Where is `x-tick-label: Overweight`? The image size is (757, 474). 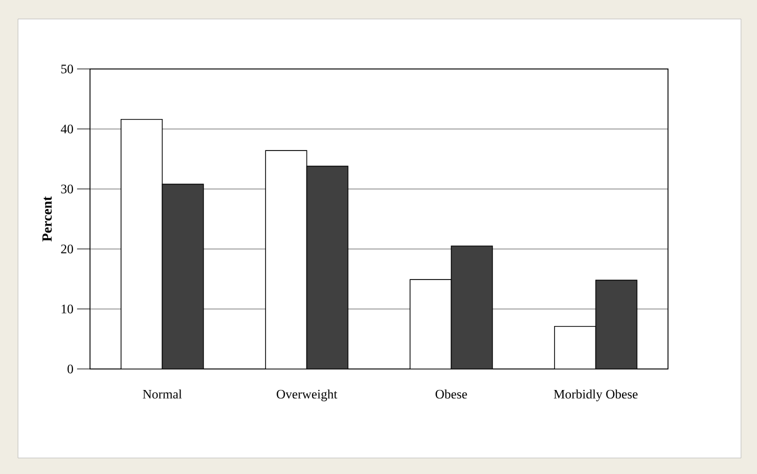 x-tick-label: Overweight is located at coordinates (307, 395).